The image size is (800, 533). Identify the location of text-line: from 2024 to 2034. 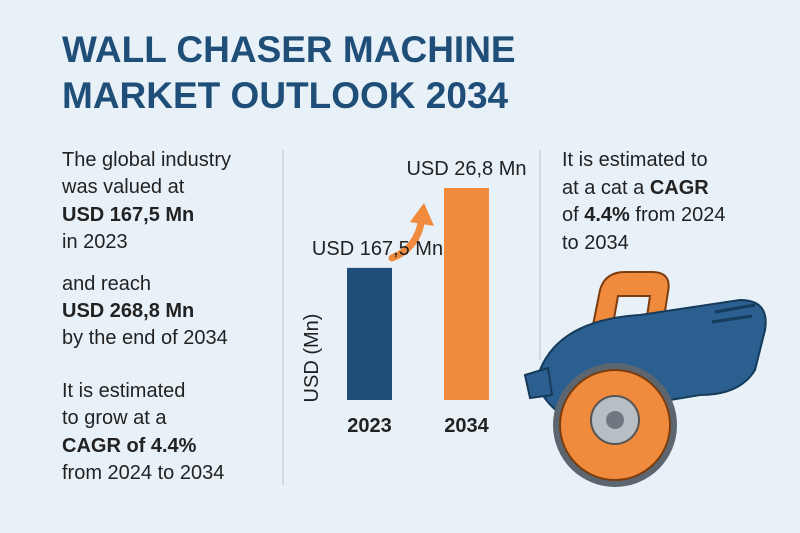
(143, 473).